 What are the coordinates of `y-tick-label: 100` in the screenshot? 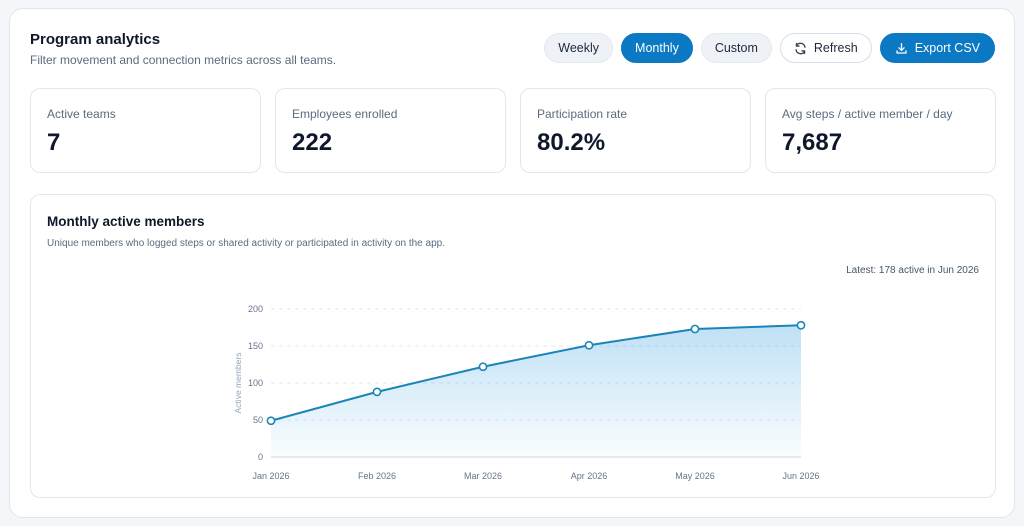 It's located at (255, 383).